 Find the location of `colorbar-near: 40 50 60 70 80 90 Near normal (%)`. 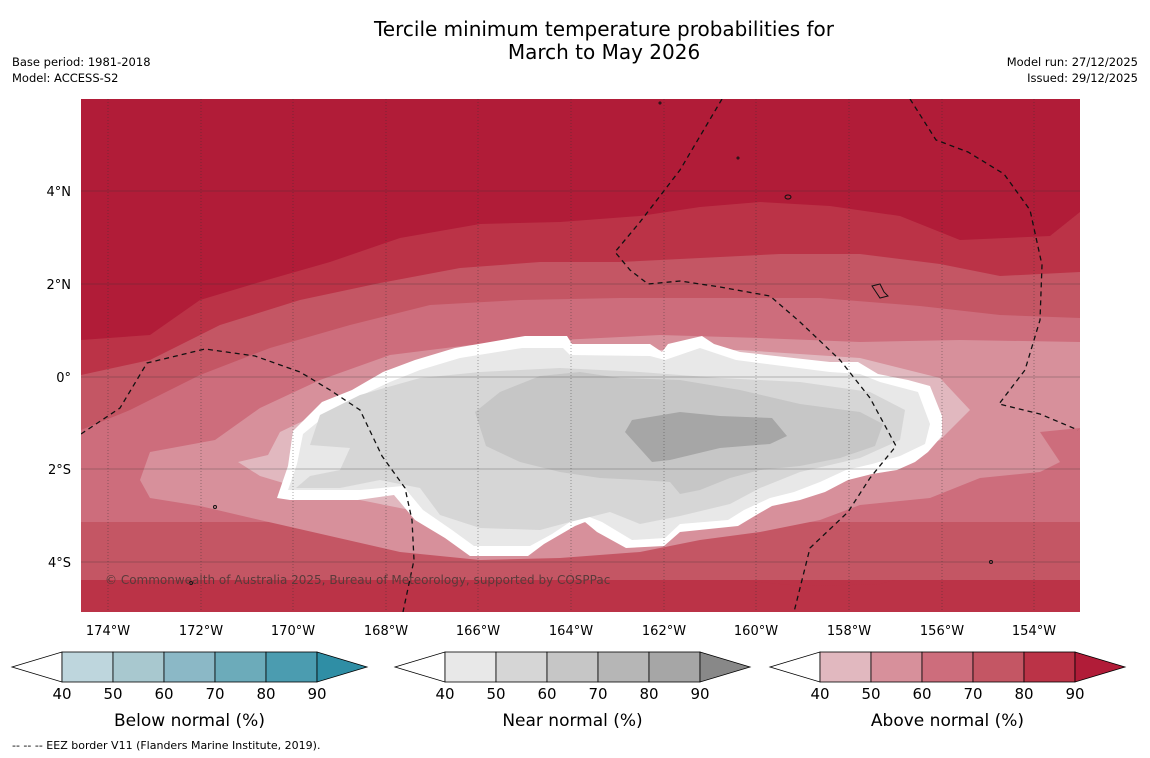

colorbar-near: 40 50 60 70 80 90 Near normal (%) is located at coordinates (572, 691).